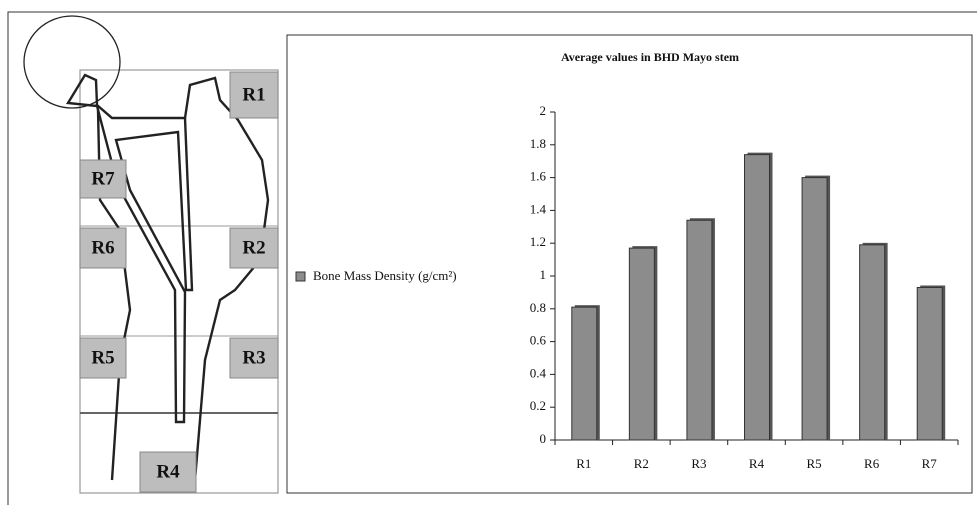 This screenshot has height=510, width=977. I want to click on x-tick-label: R6, so click(872, 463).